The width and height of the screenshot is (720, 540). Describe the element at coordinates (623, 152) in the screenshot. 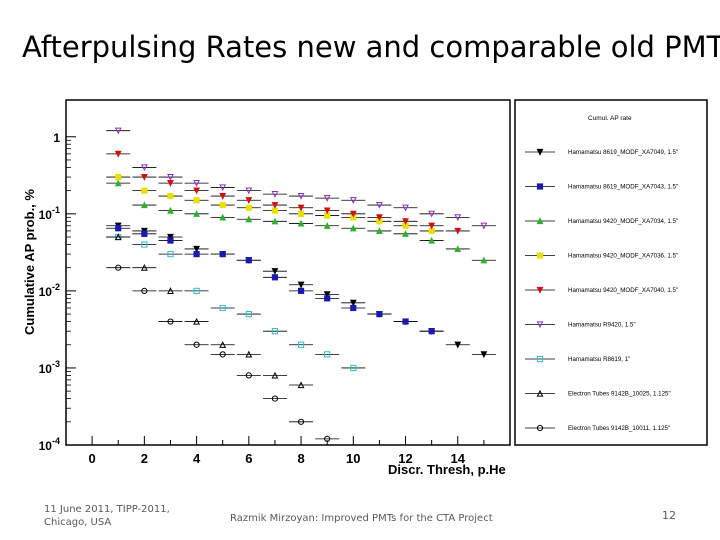

I see `legend-label: Hamamatsu 8619_MODF_XA7049, 1.5"` at that location.